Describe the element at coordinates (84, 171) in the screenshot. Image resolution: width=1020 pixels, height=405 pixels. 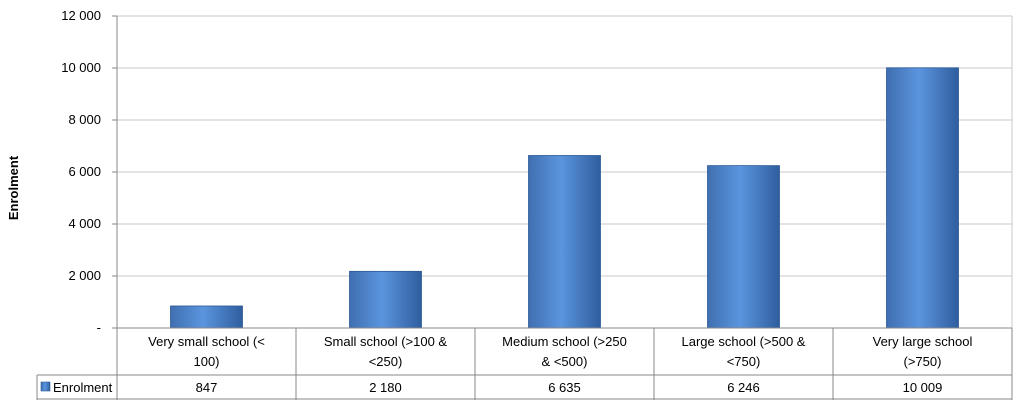
I see `y-tick-label: 6 000` at that location.